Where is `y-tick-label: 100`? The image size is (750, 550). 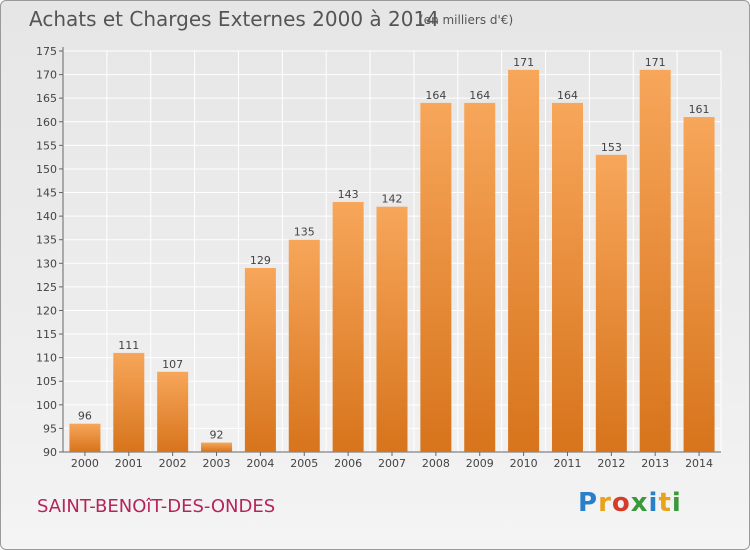
y-tick-label: 100 is located at coordinates (46, 405).